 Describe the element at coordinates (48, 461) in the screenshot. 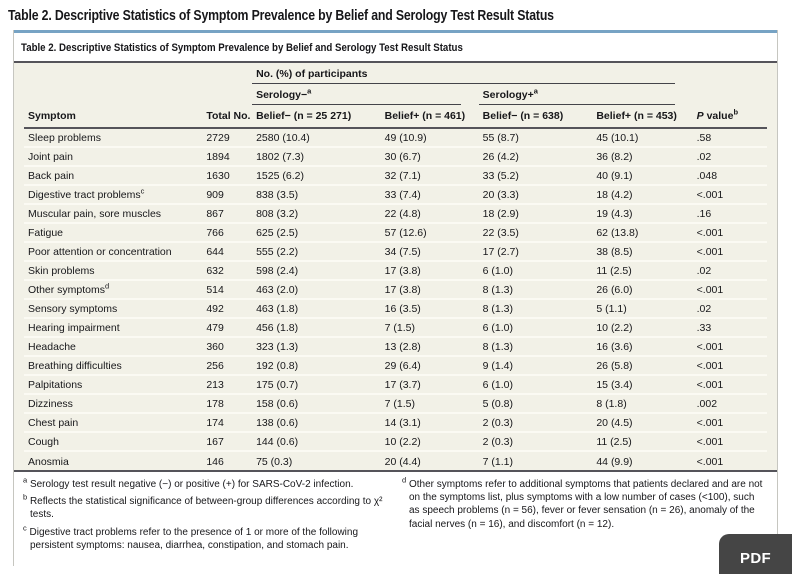

I see `cell-symptom: Anosmia` at that location.